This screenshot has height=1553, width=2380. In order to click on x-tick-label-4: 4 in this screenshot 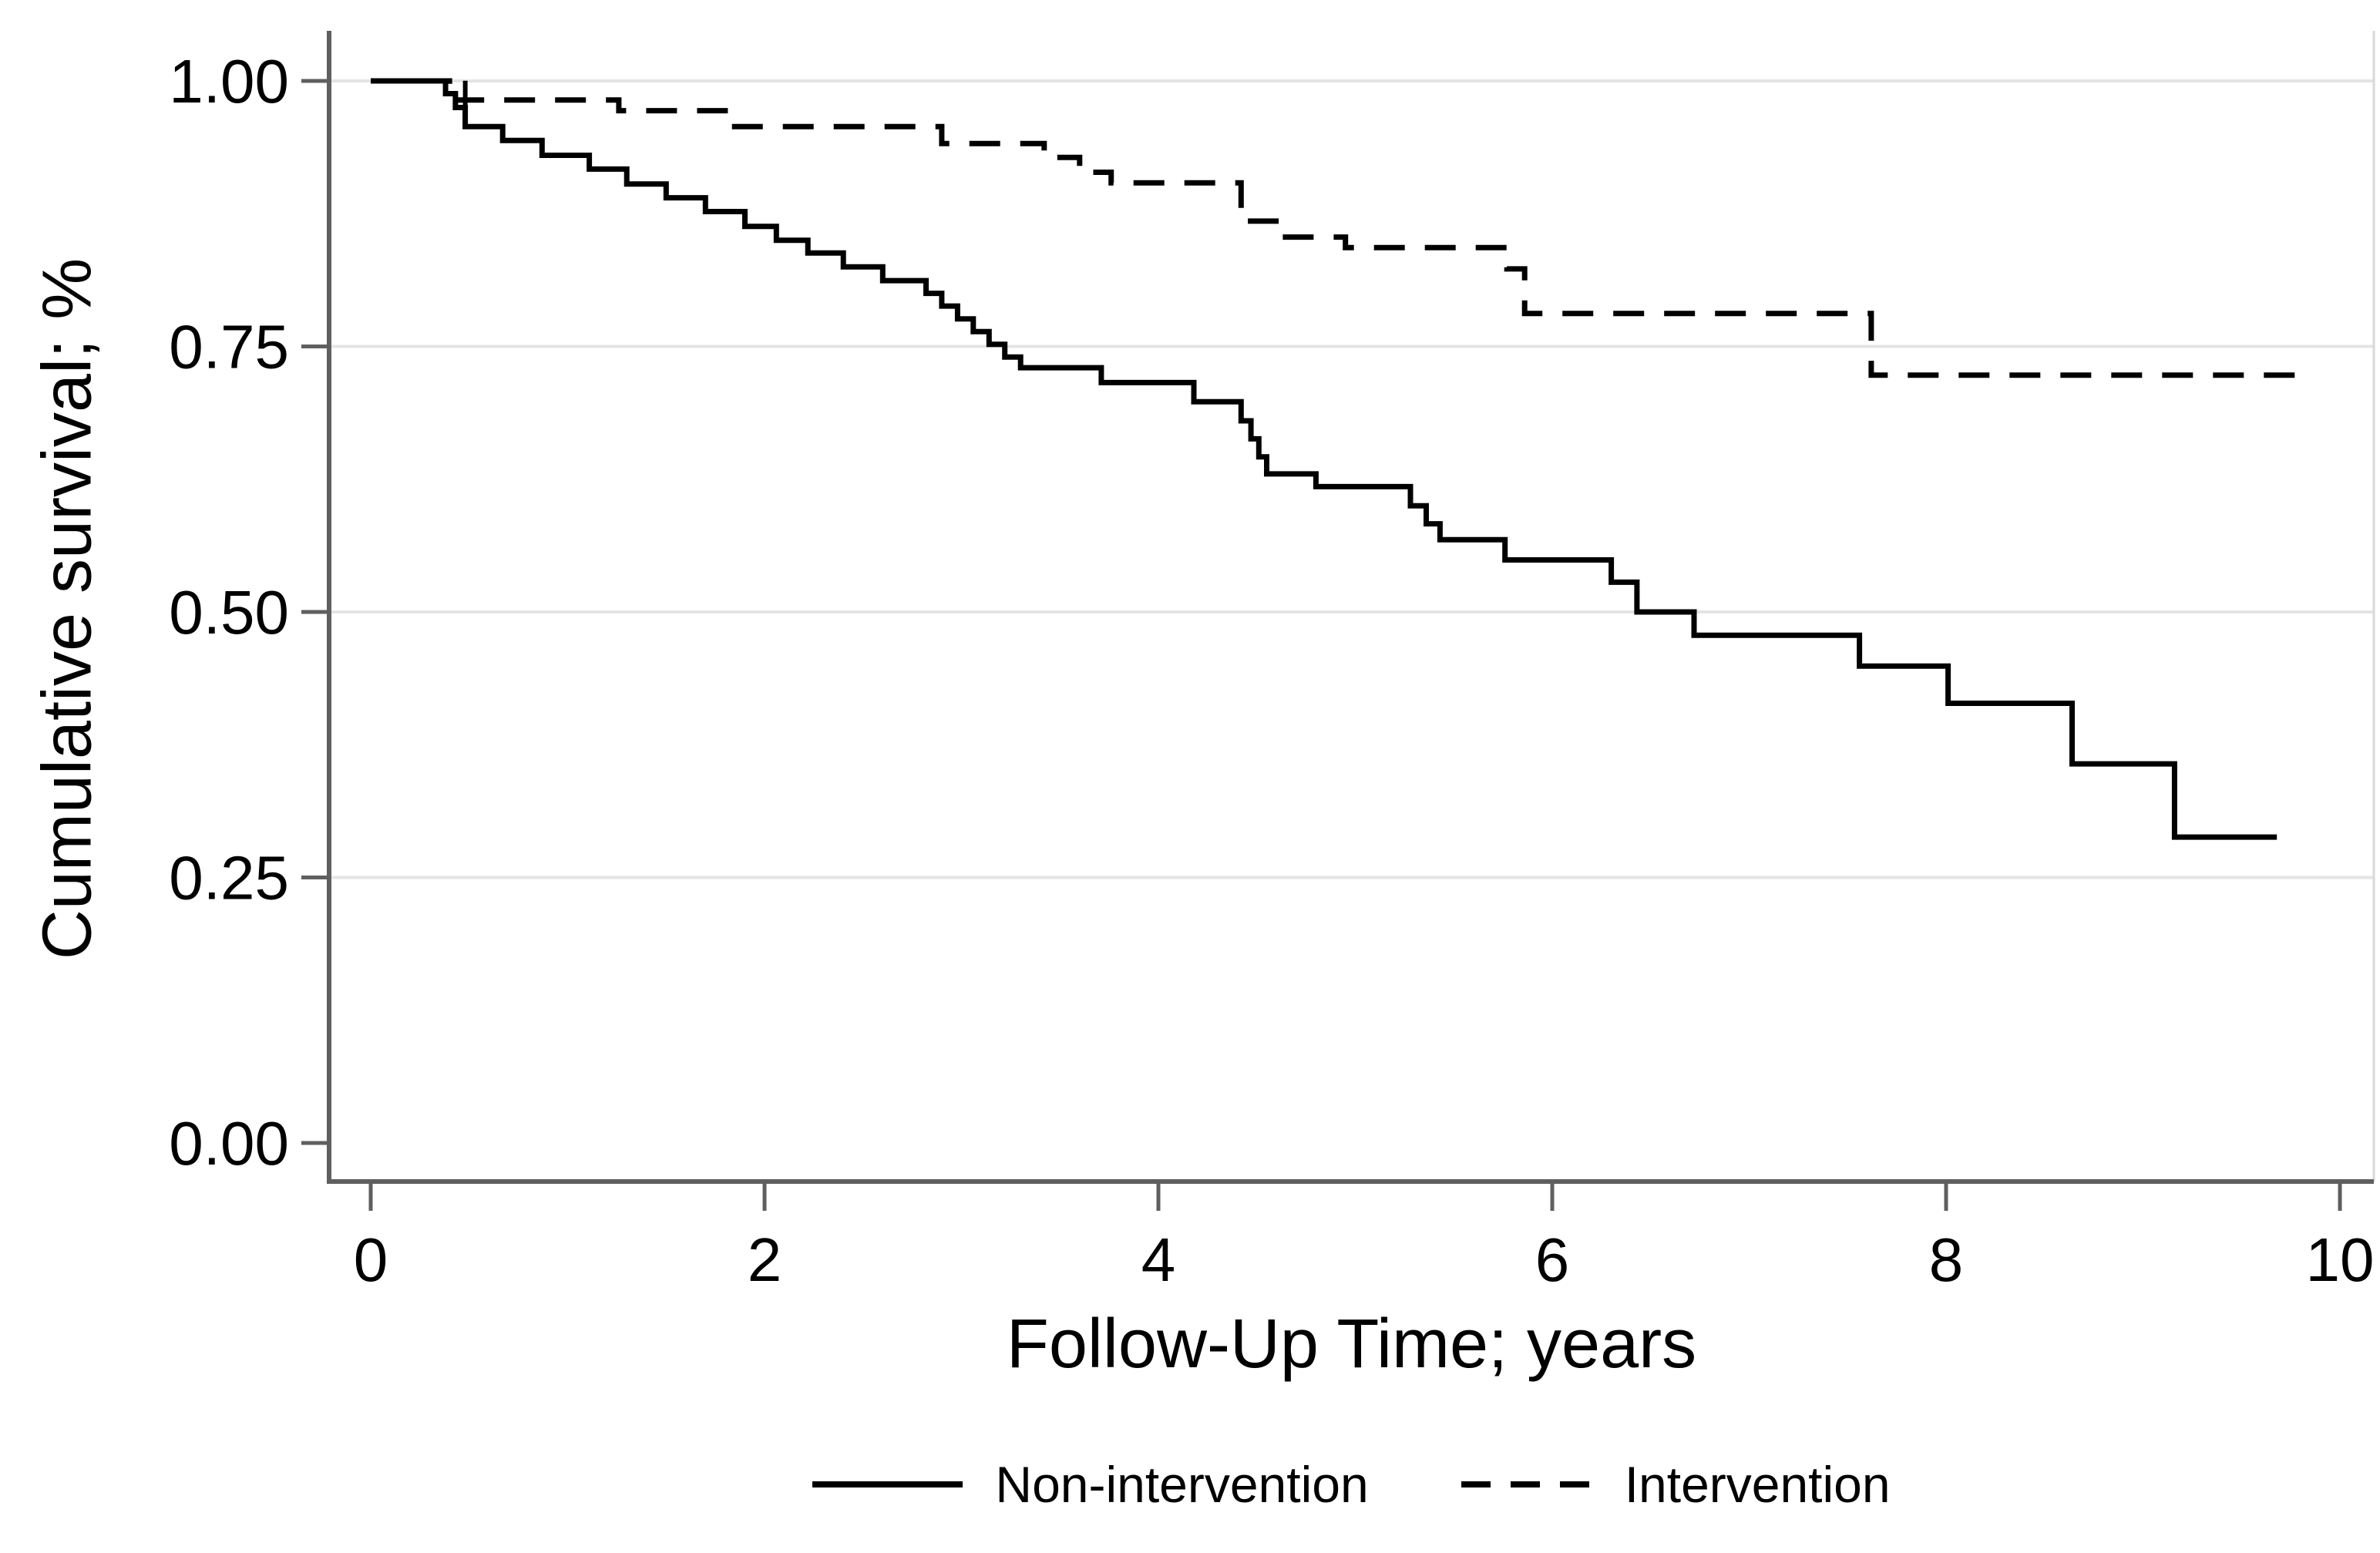, I will do `click(1158, 1260)`.